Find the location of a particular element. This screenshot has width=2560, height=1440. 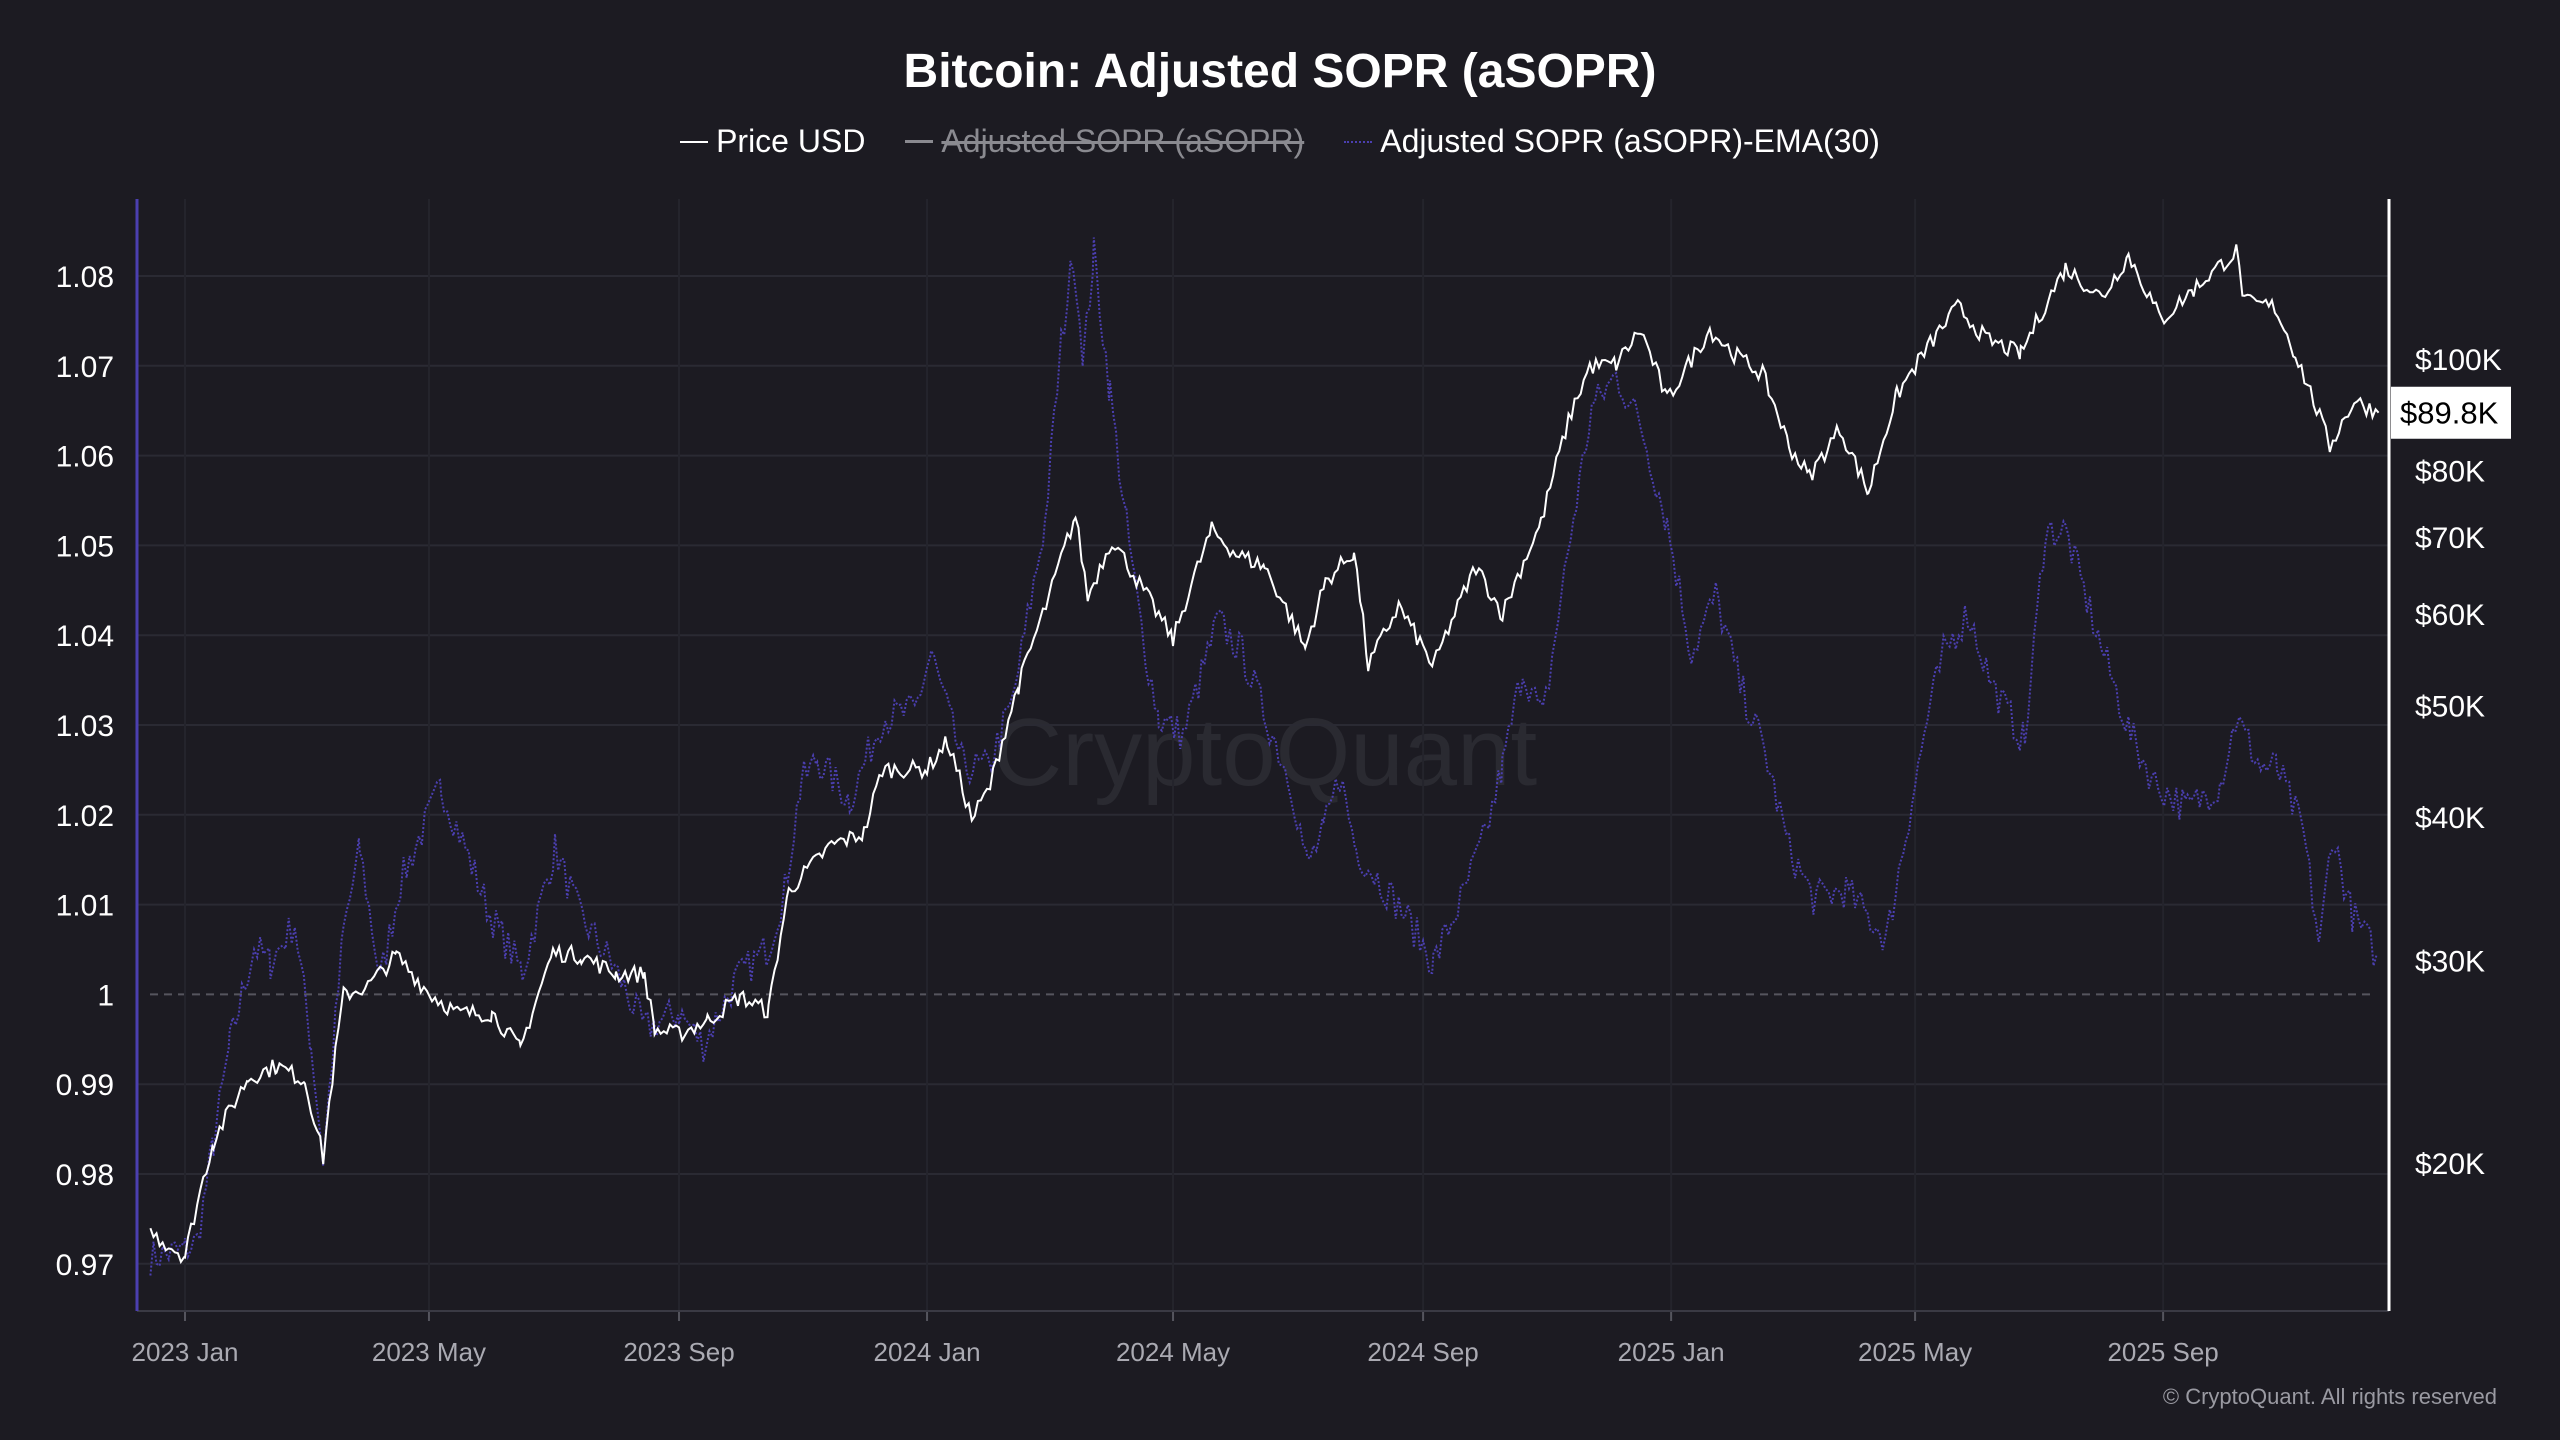

right-tick-label: $50K is located at coordinates (2450, 706).